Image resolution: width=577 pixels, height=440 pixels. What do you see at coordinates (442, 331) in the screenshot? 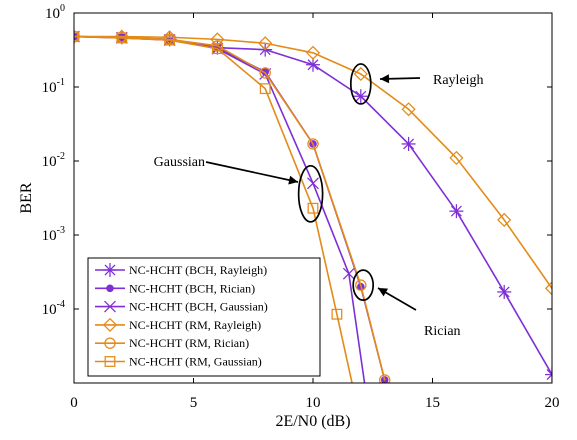
I see `annotation-rician: Rician` at bounding box center [442, 331].